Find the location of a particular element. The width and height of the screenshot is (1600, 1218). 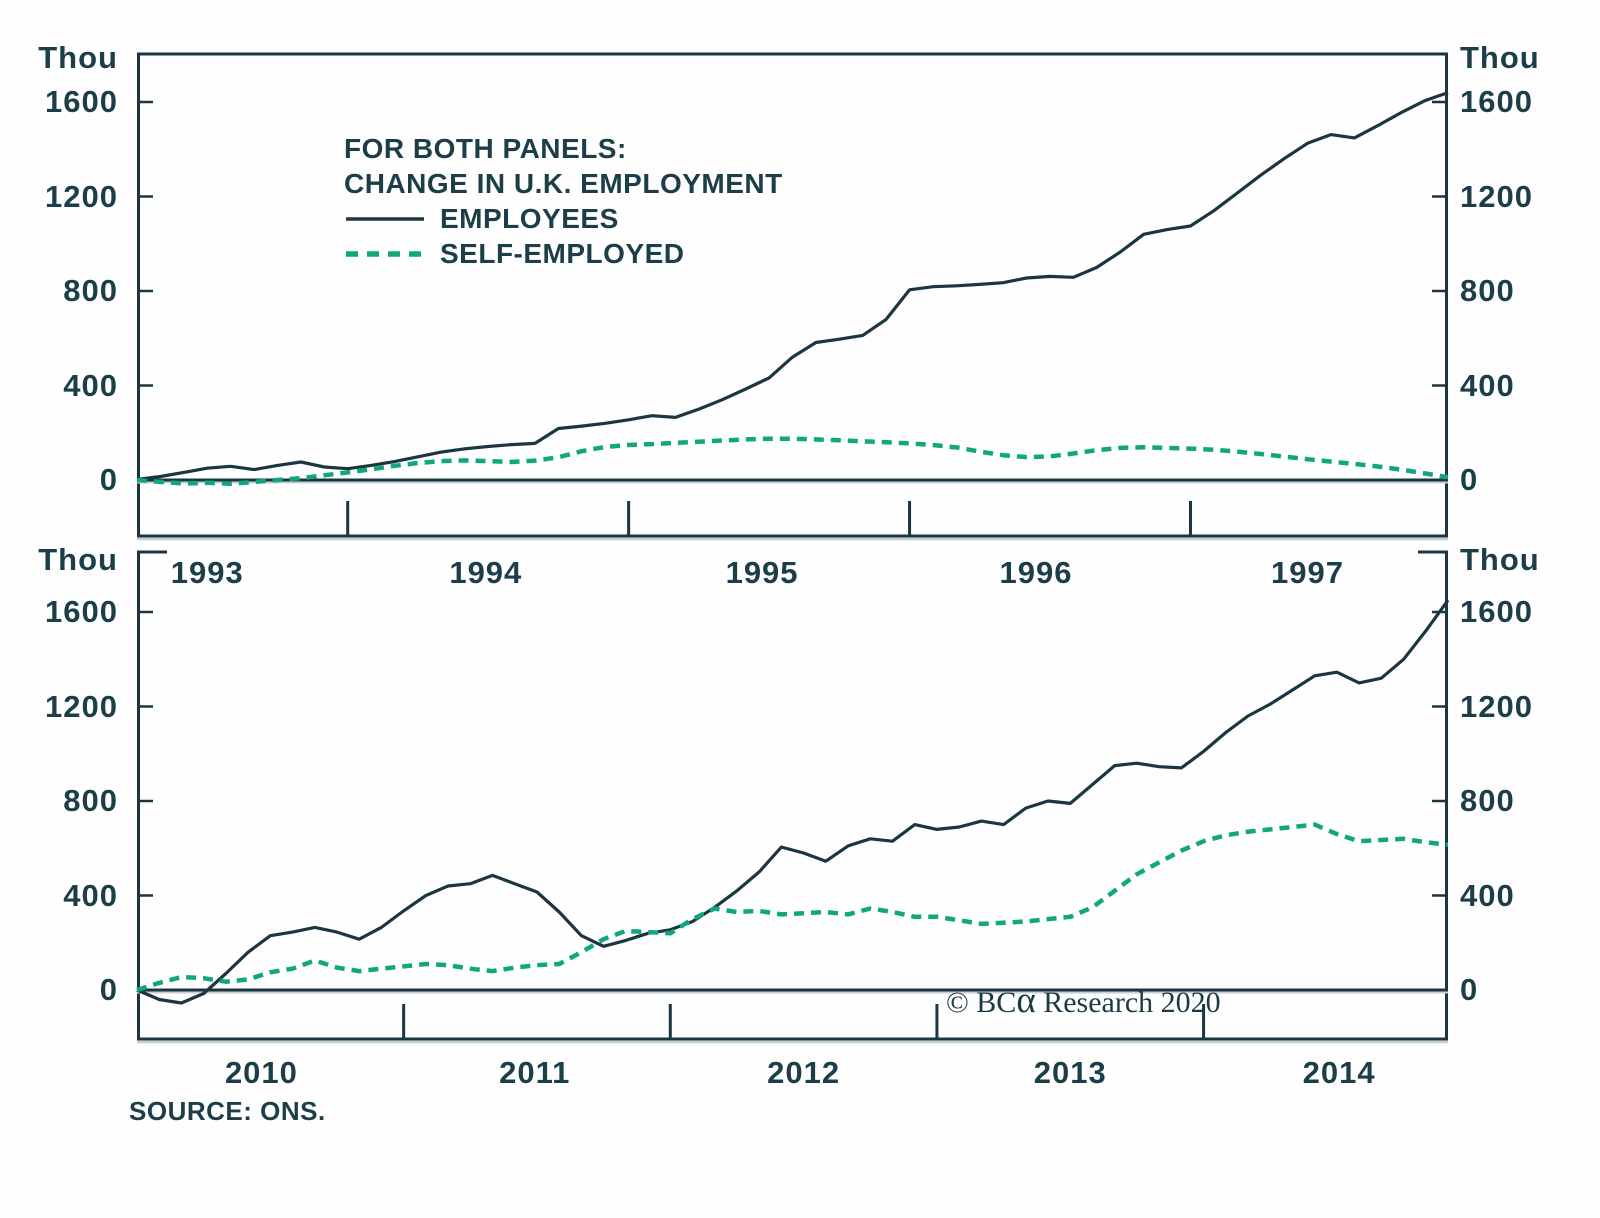

solid-line-swatch-icon is located at coordinates (385, 218).